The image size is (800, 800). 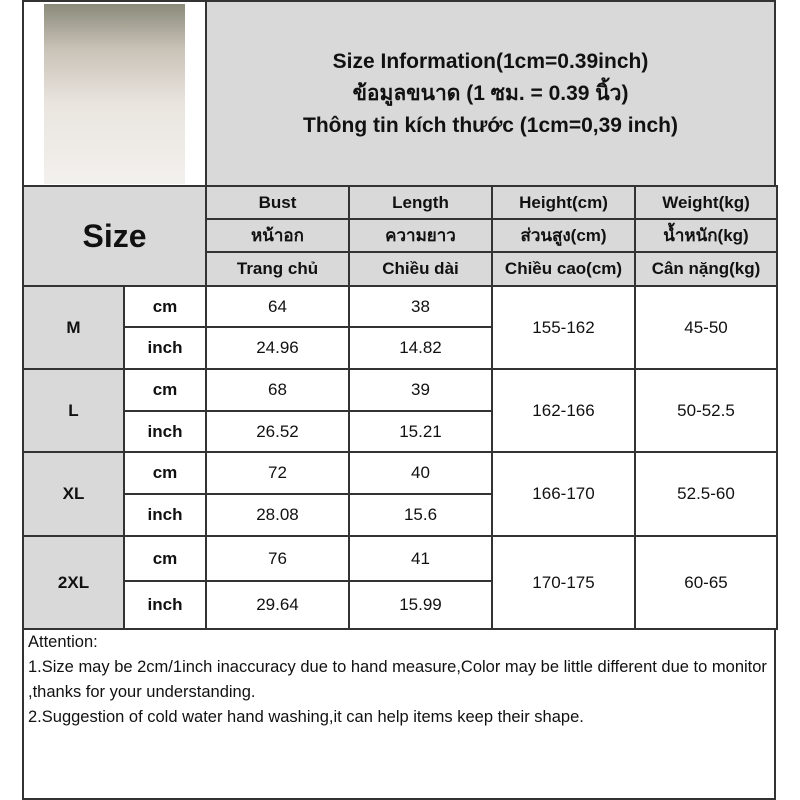 I want to click on length-cm: 38, so click(x=420, y=306).